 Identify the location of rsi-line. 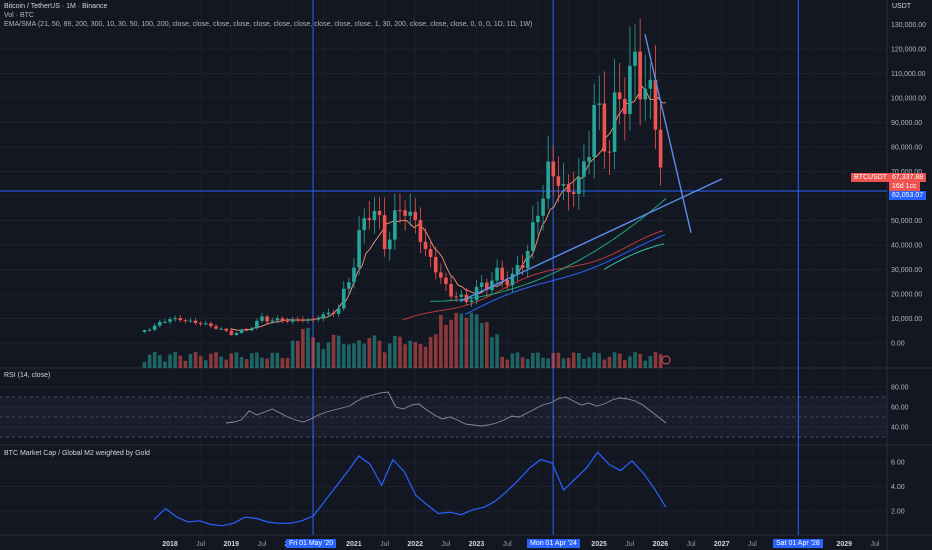
(446, 409).